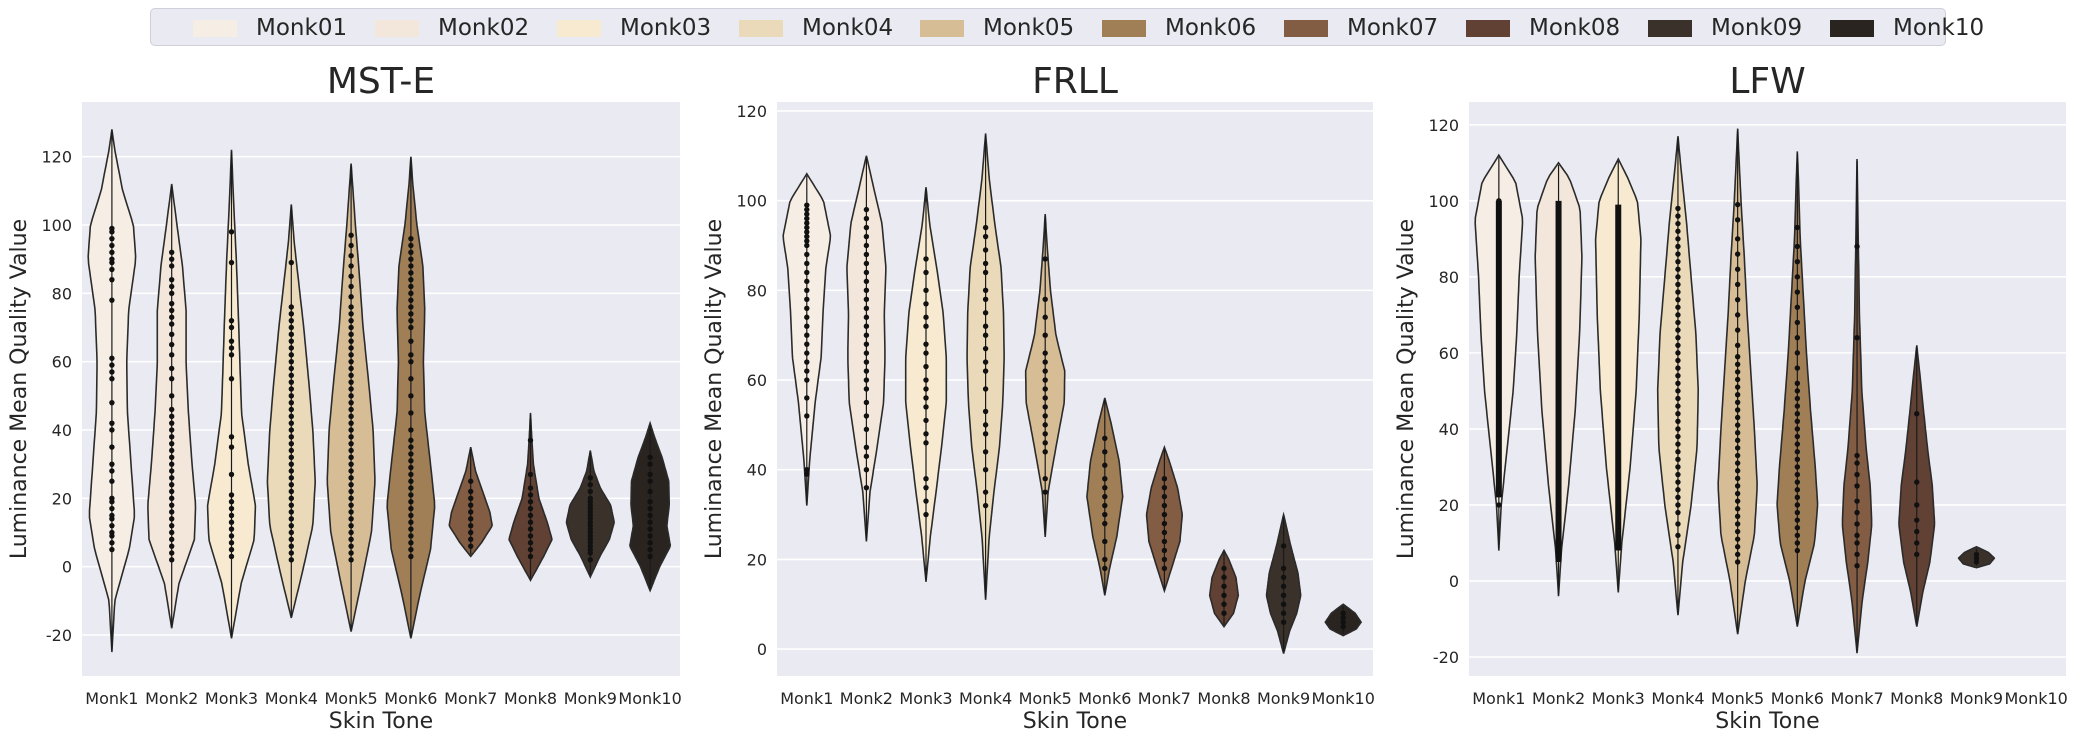  I want to click on x-tick-label: Monk10, so click(1343, 698).